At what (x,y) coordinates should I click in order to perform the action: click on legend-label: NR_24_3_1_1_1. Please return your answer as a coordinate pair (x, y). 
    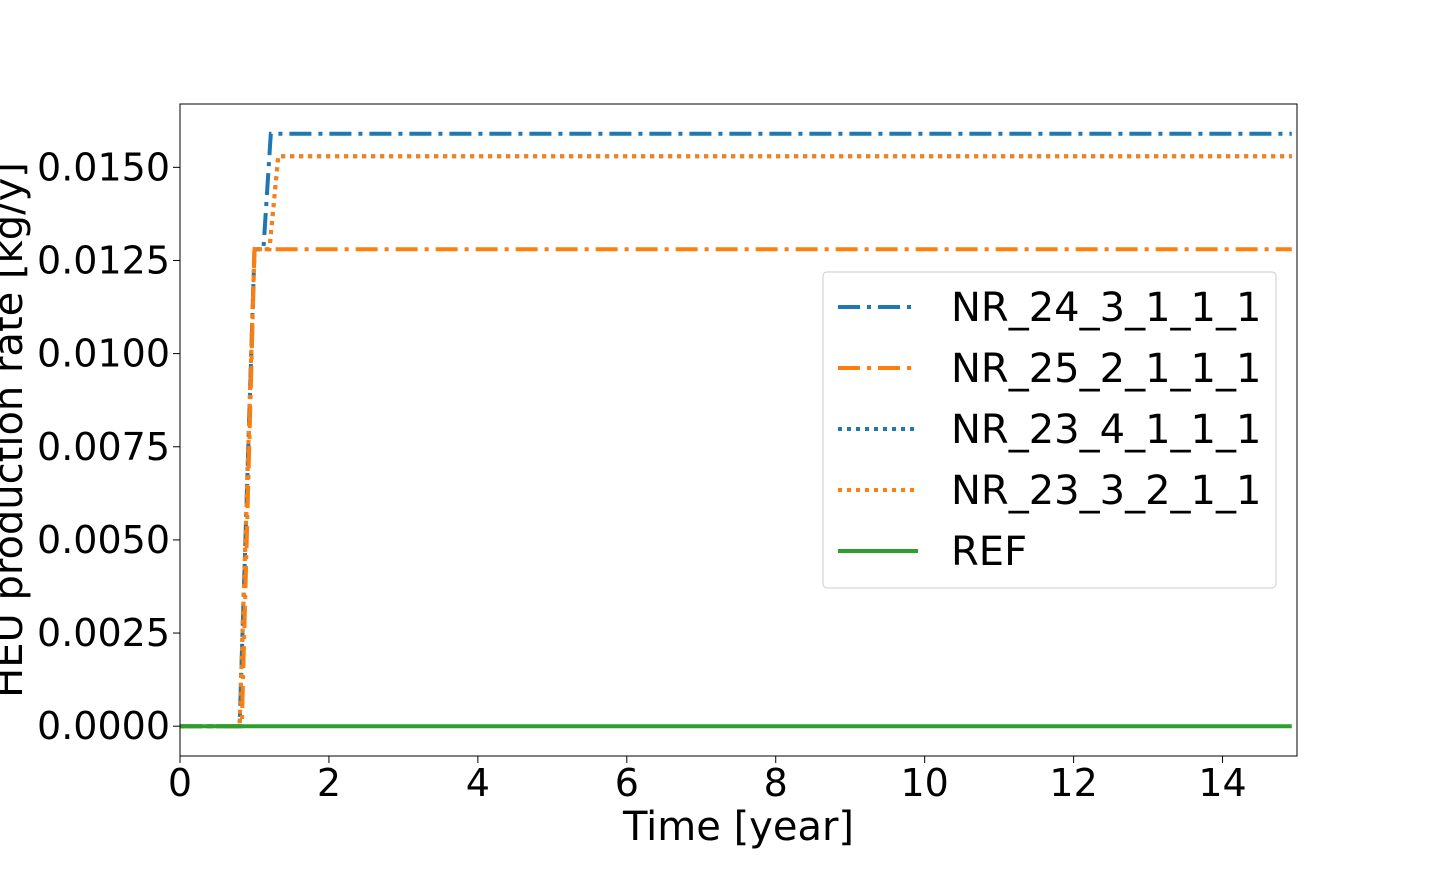
    Looking at the image, I should click on (1106, 308).